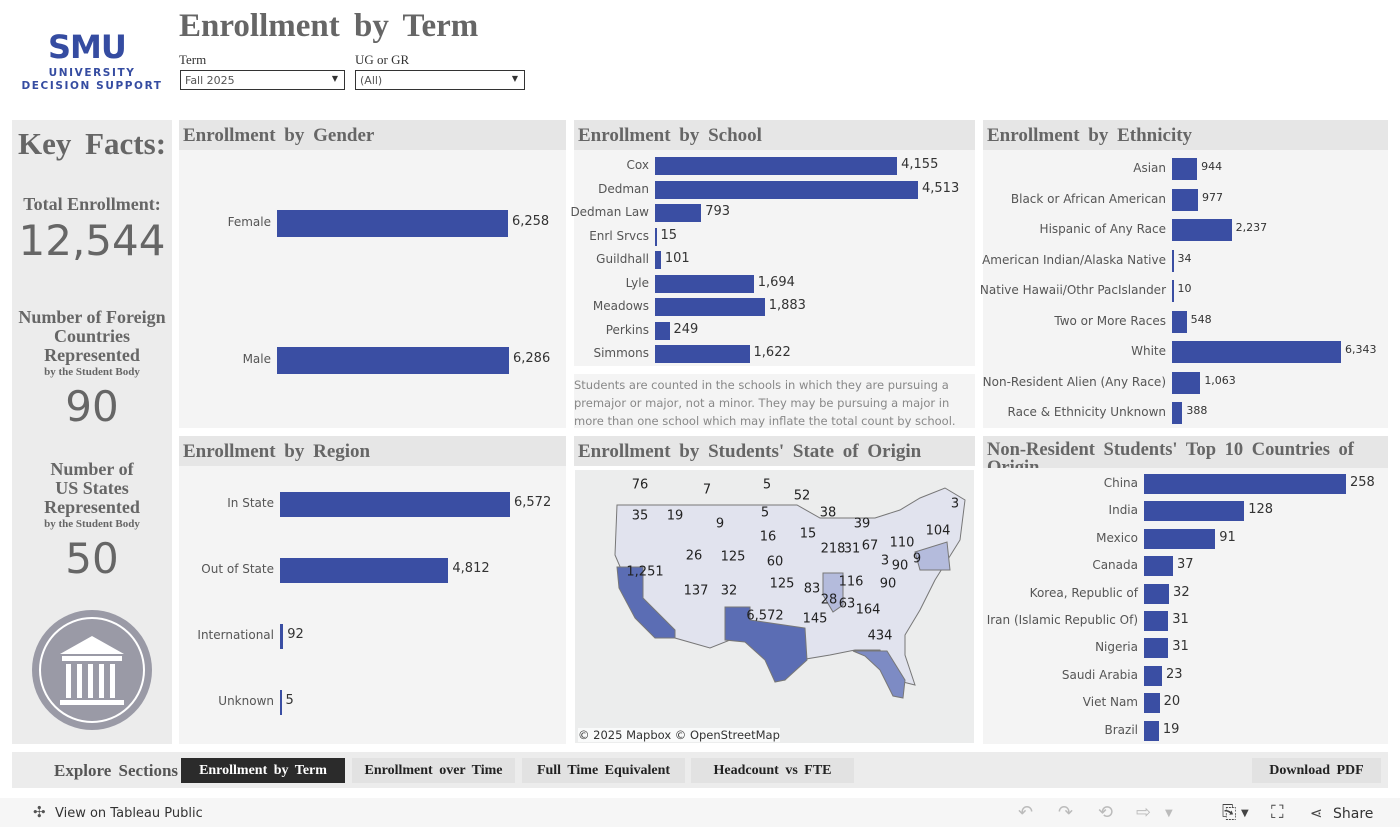 The image size is (1400, 827). What do you see at coordinates (1353, 814) in the screenshot?
I see `share-button: Share` at bounding box center [1353, 814].